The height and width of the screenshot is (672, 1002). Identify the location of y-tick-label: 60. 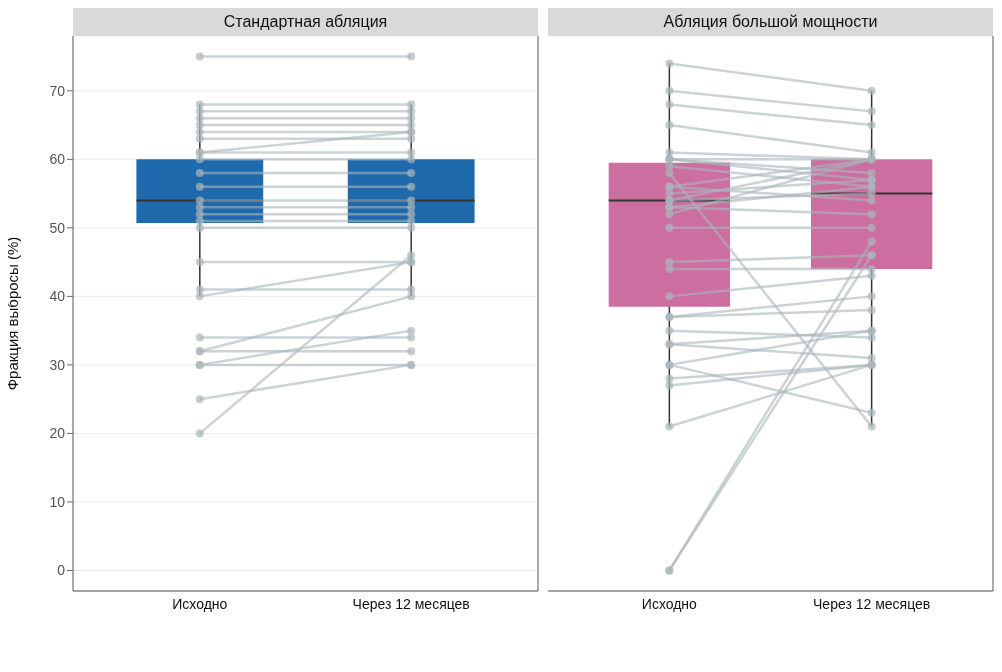
(57, 159).